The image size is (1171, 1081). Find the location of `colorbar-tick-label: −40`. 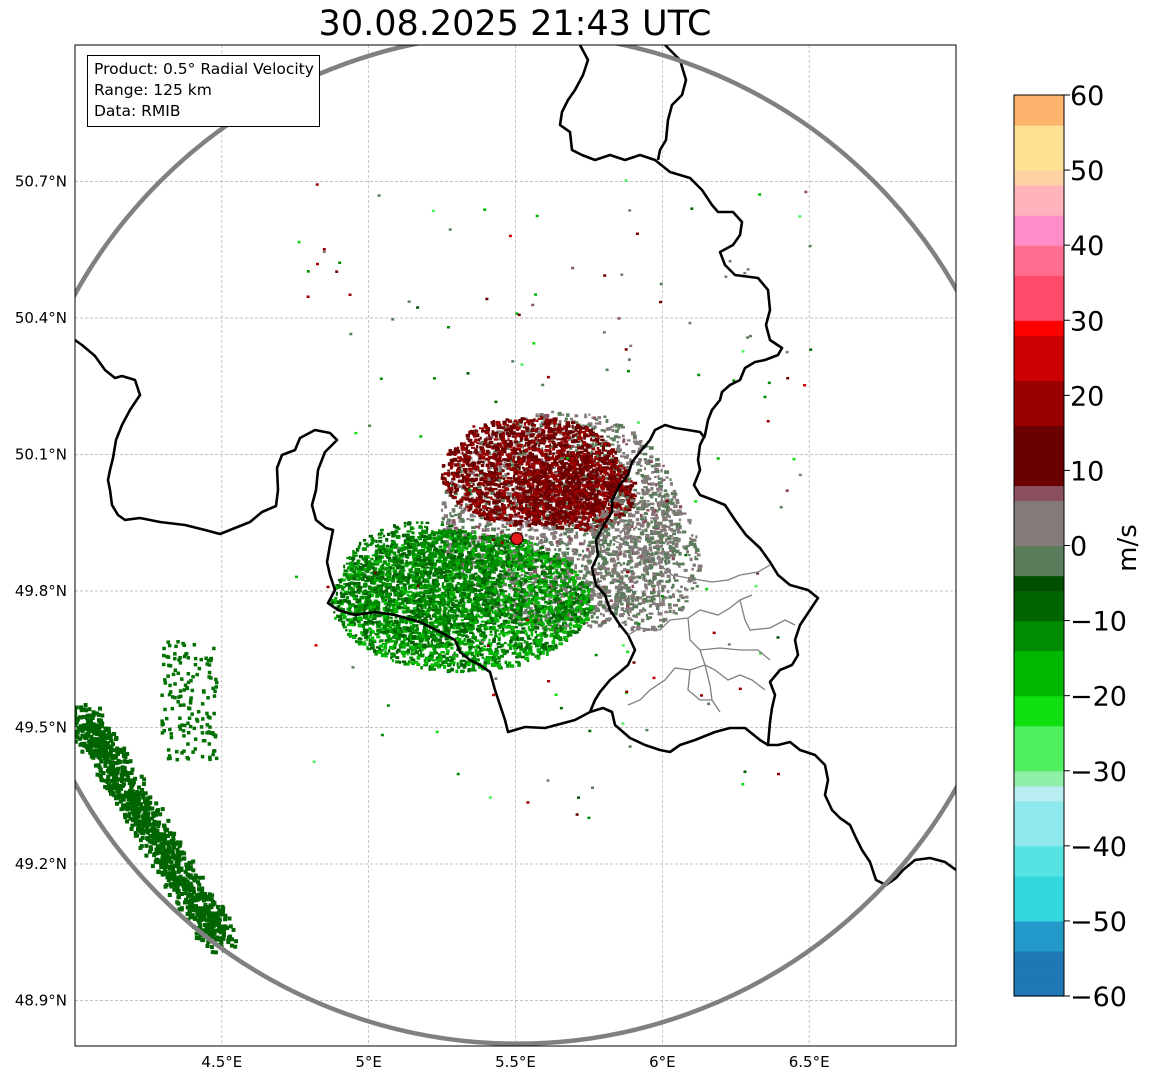

colorbar-tick-label: −40 is located at coordinates (1098, 847).